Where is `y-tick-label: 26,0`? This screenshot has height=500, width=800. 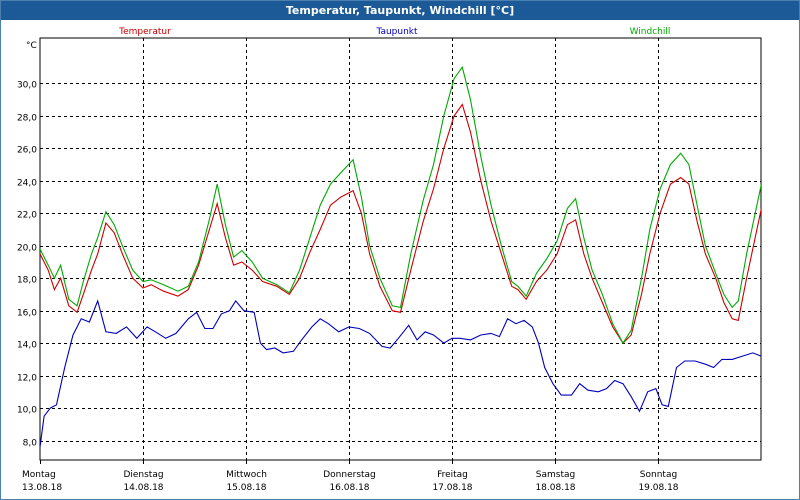 y-tick-label: 26,0 is located at coordinates (27, 151).